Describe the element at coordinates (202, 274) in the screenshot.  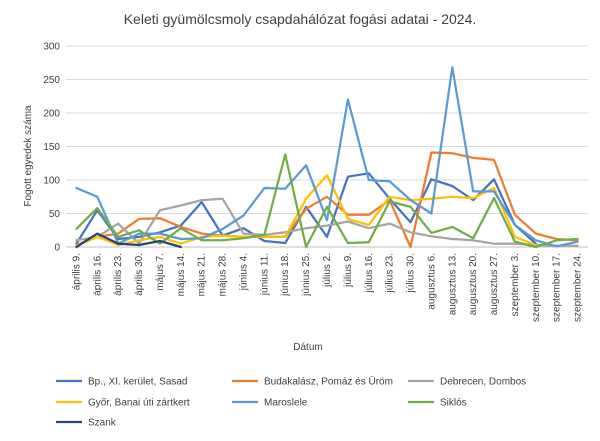
I see `x-tick-label: május 21.` at that location.